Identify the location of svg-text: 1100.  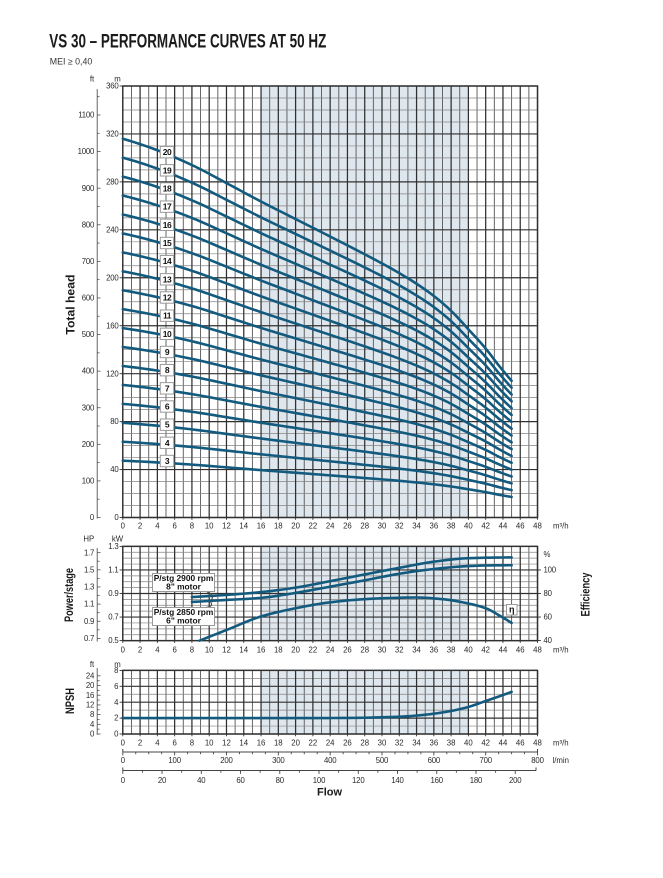
(86, 115).